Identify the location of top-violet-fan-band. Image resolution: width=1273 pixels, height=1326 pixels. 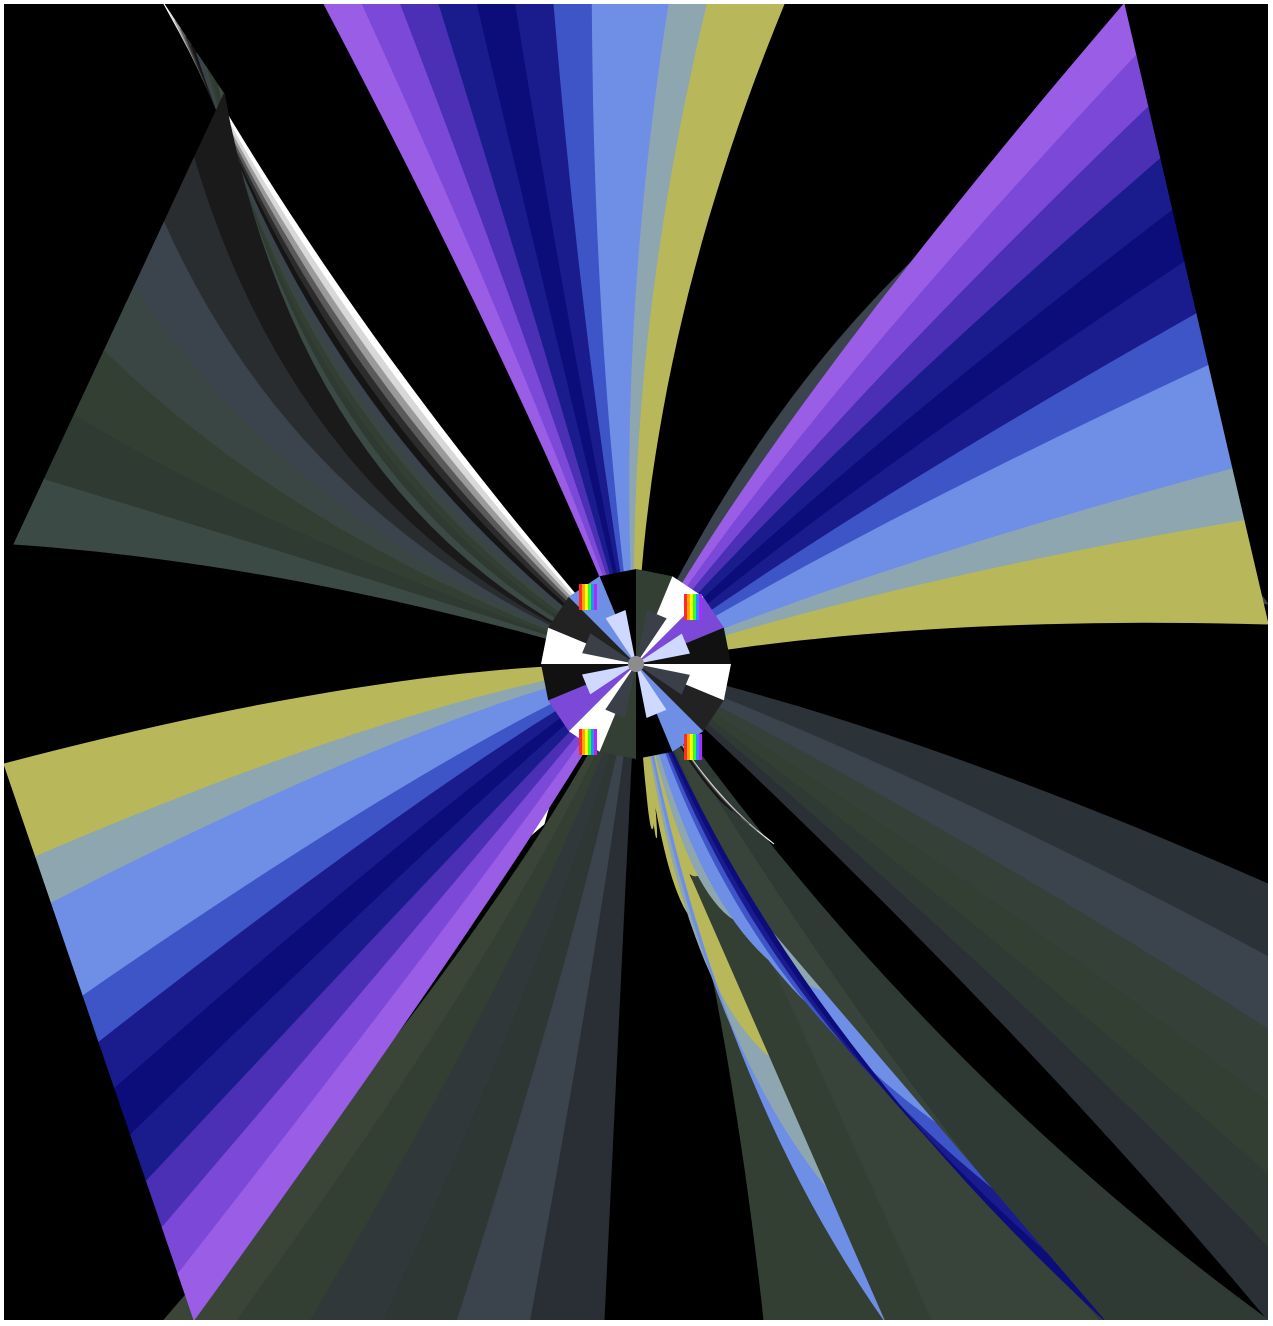
(710, 334).